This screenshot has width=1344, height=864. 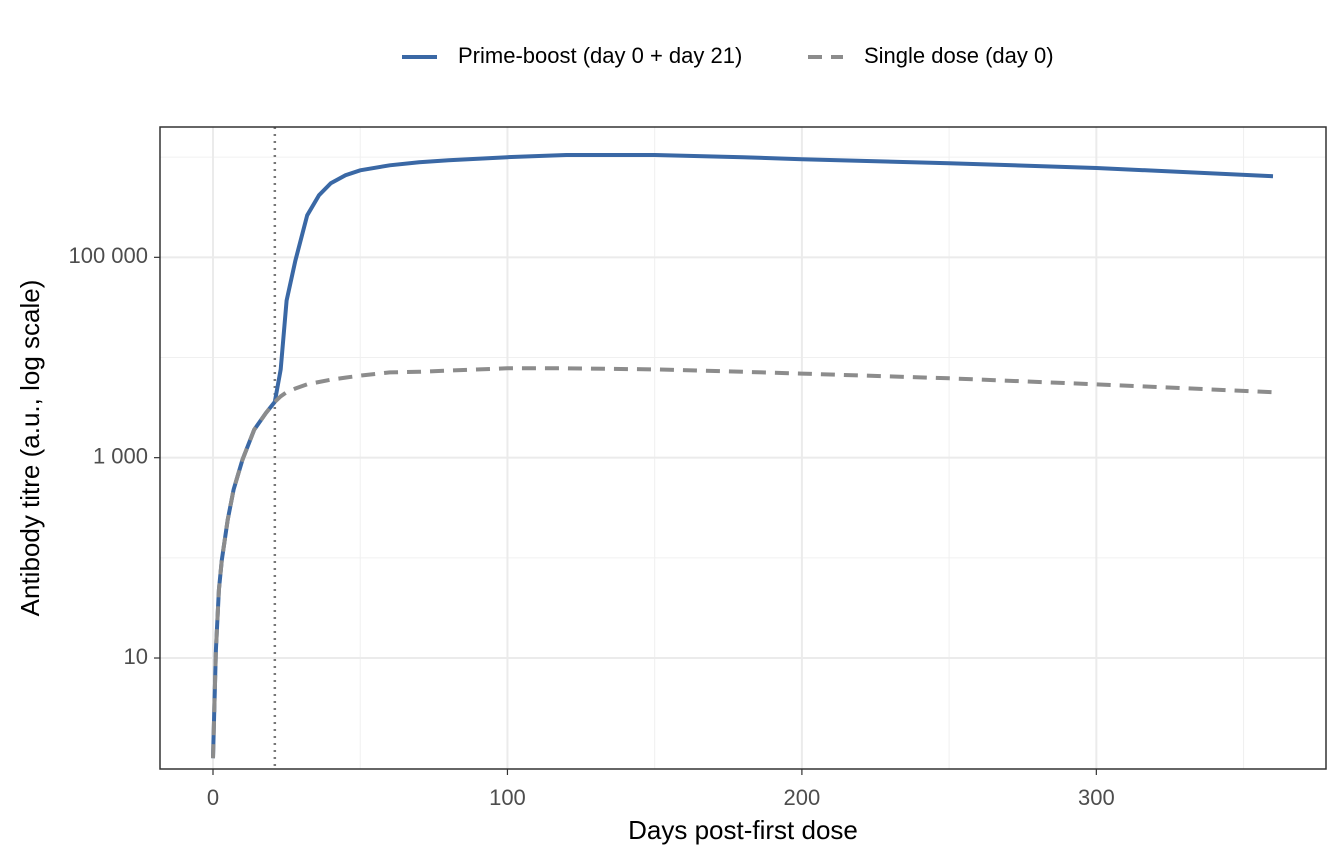 I want to click on y-tick-label: 1 000, so click(x=120, y=455).